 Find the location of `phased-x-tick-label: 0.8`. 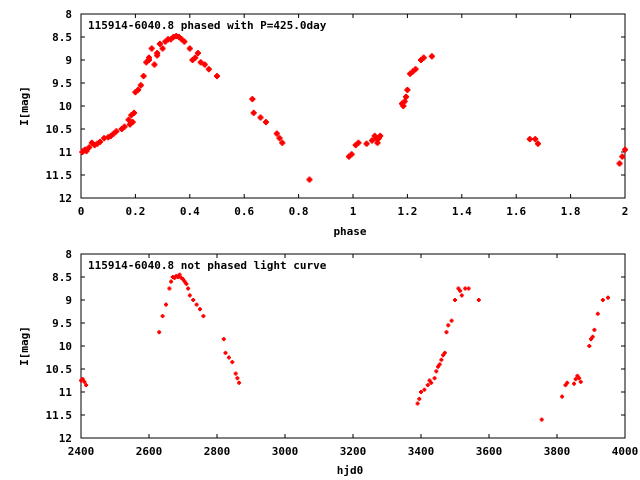

phased-x-tick-label: 0.8 is located at coordinates (299, 211).